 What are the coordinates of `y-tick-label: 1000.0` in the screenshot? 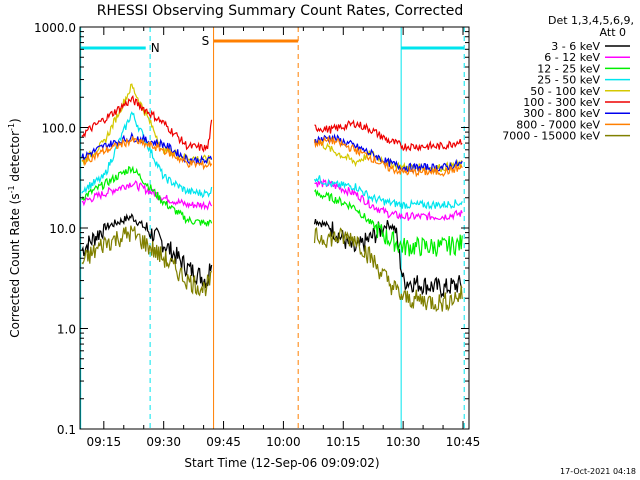 It's located at (55, 28).